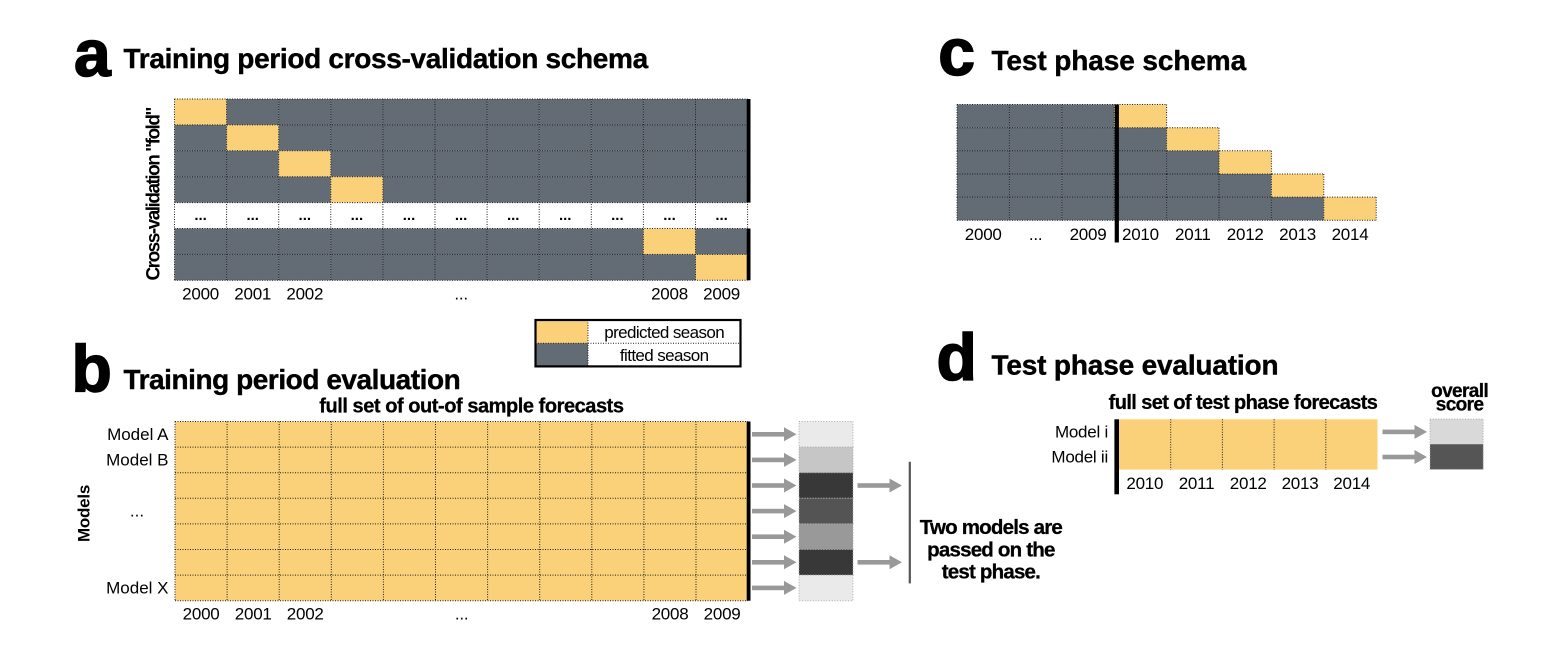 Image resolution: width=1561 pixels, height=645 pixels. What do you see at coordinates (956, 52) in the screenshot?
I see `svg-text: c` at bounding box center [956, 52].